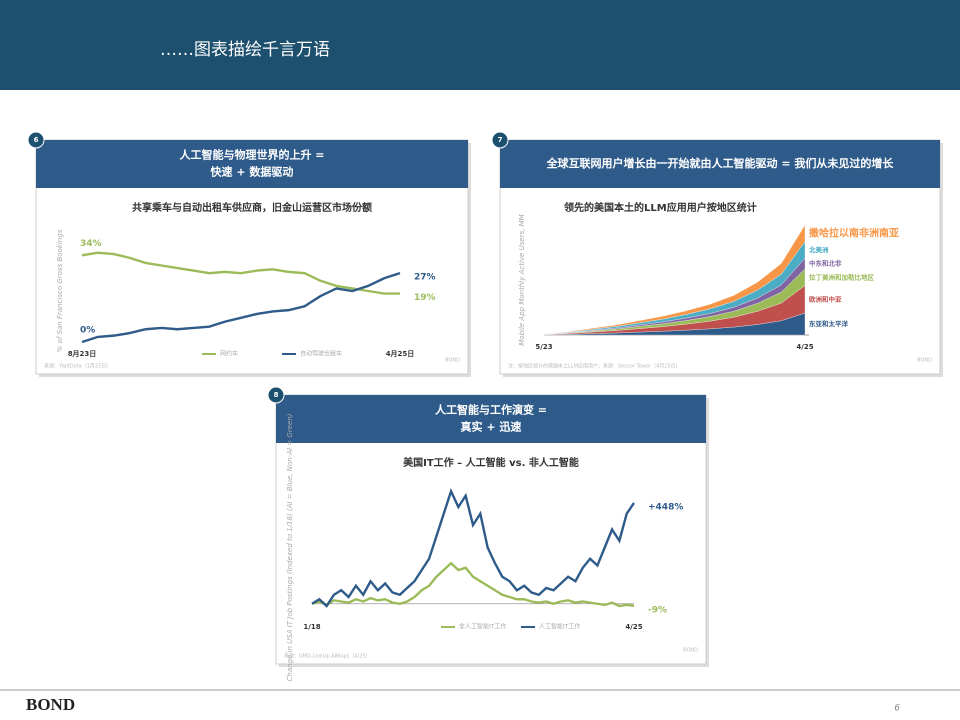  What do you see at coordinates (425, 278) in the screenshot?
I see `value-label: 27%` at bounding box center [425, 278].